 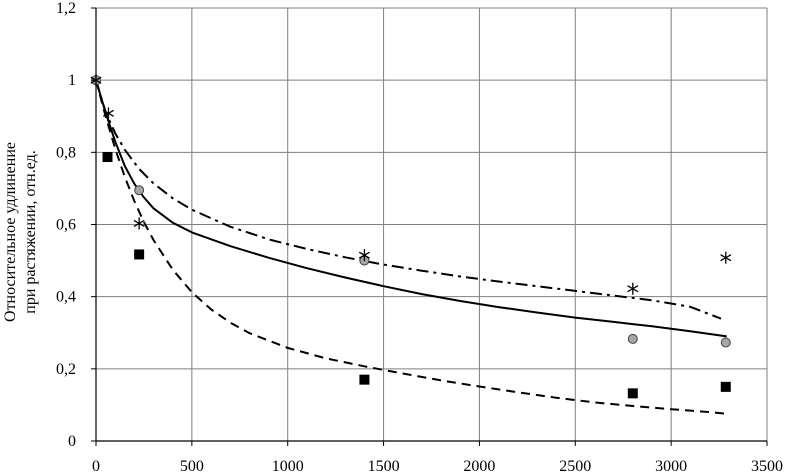 I want to click on x-tick-label-0: 0, so click(x=96, y=466).